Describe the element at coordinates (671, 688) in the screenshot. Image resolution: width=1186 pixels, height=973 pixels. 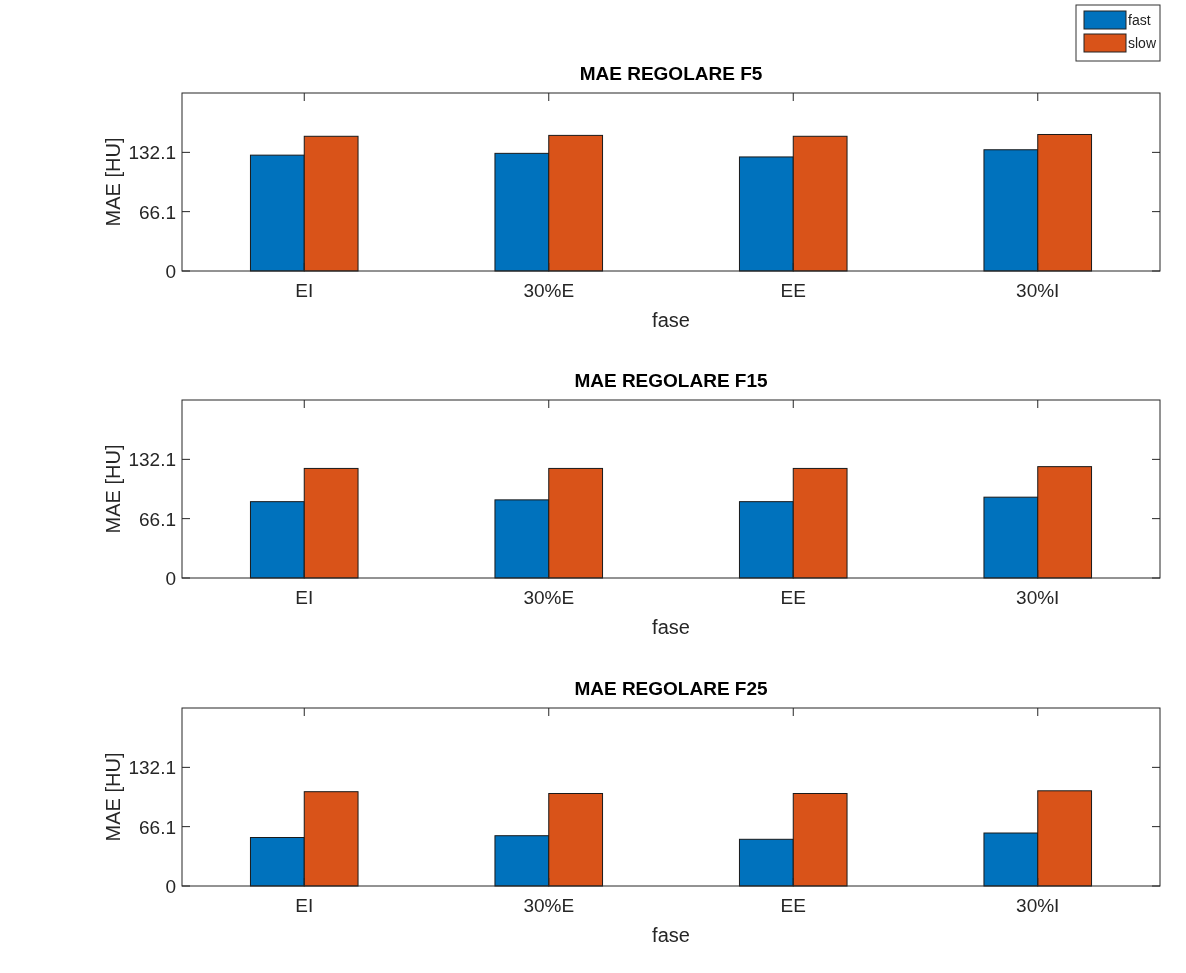
I see `chart-title: MAE REGOLARE F25` at that location.